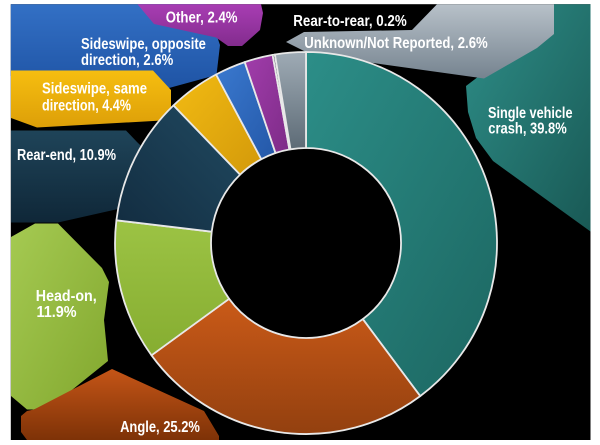 The image size is (600, 445). Describe the element at coordinates (127, 60) in the screenshot. I see `svg-text: direction, 2.6%` at that location.